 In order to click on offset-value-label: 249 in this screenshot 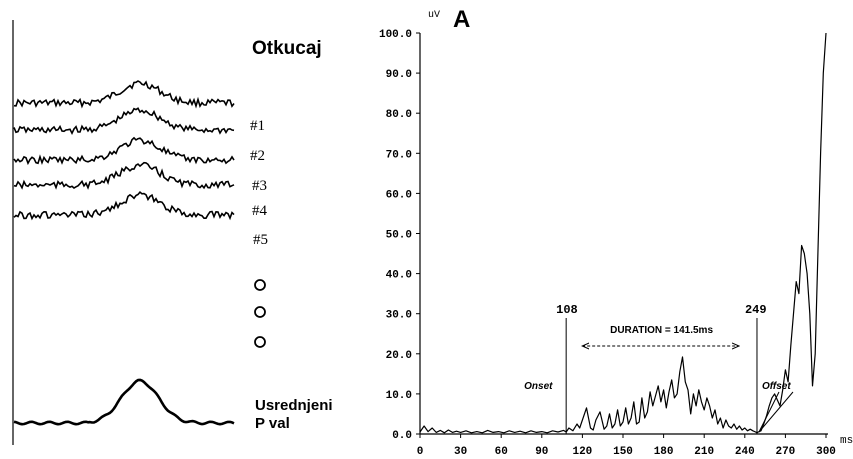, I will do `click(756, 310)`.